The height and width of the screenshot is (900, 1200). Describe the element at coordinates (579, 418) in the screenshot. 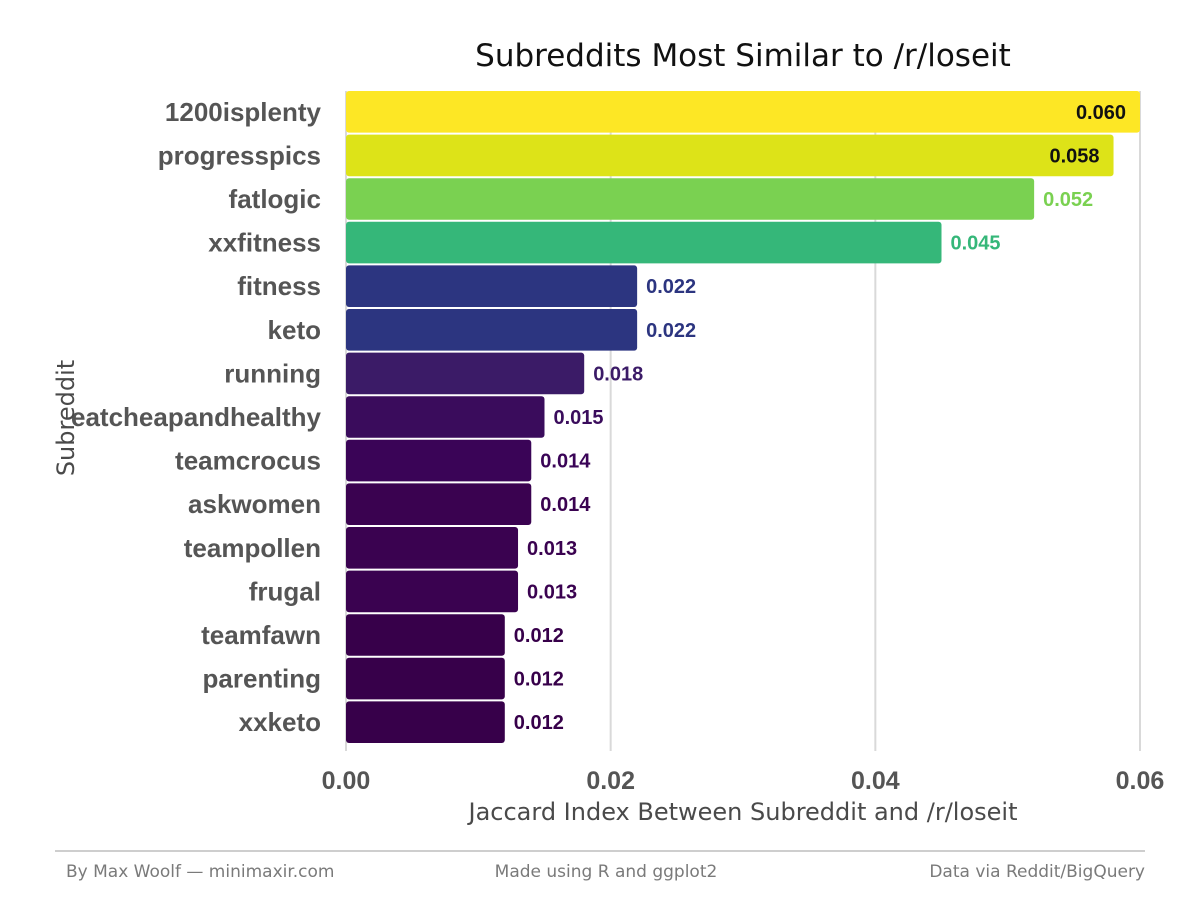

I see `data-label: 0.015` at that location.